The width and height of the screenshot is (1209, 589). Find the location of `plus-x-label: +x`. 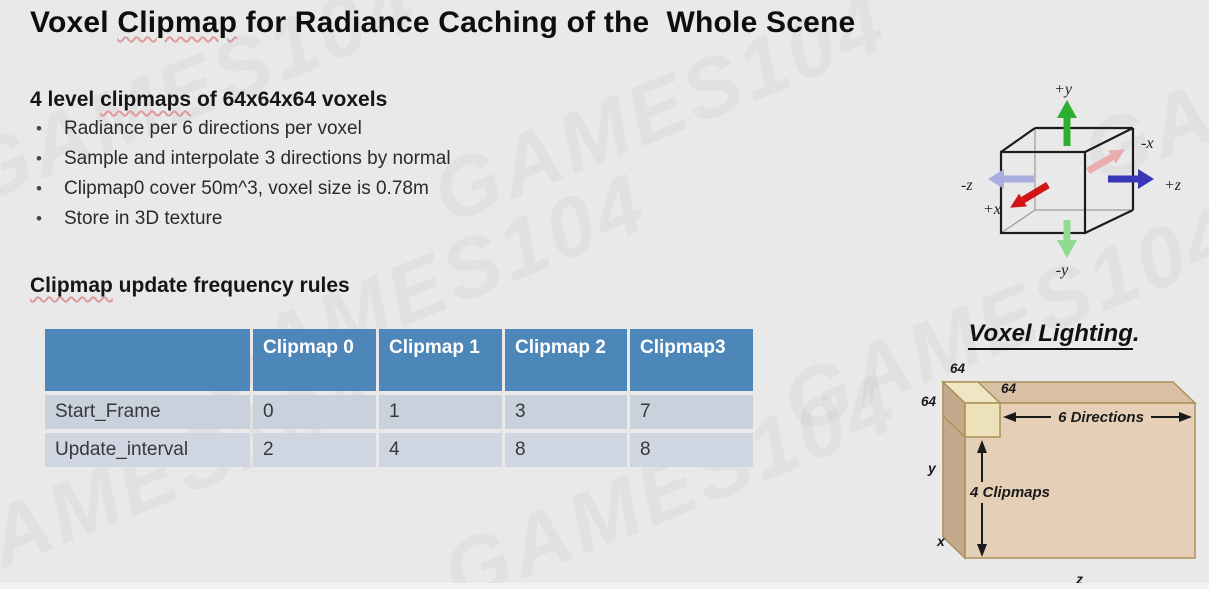

plus-x-label: +x is located at coordinates (992, 209).